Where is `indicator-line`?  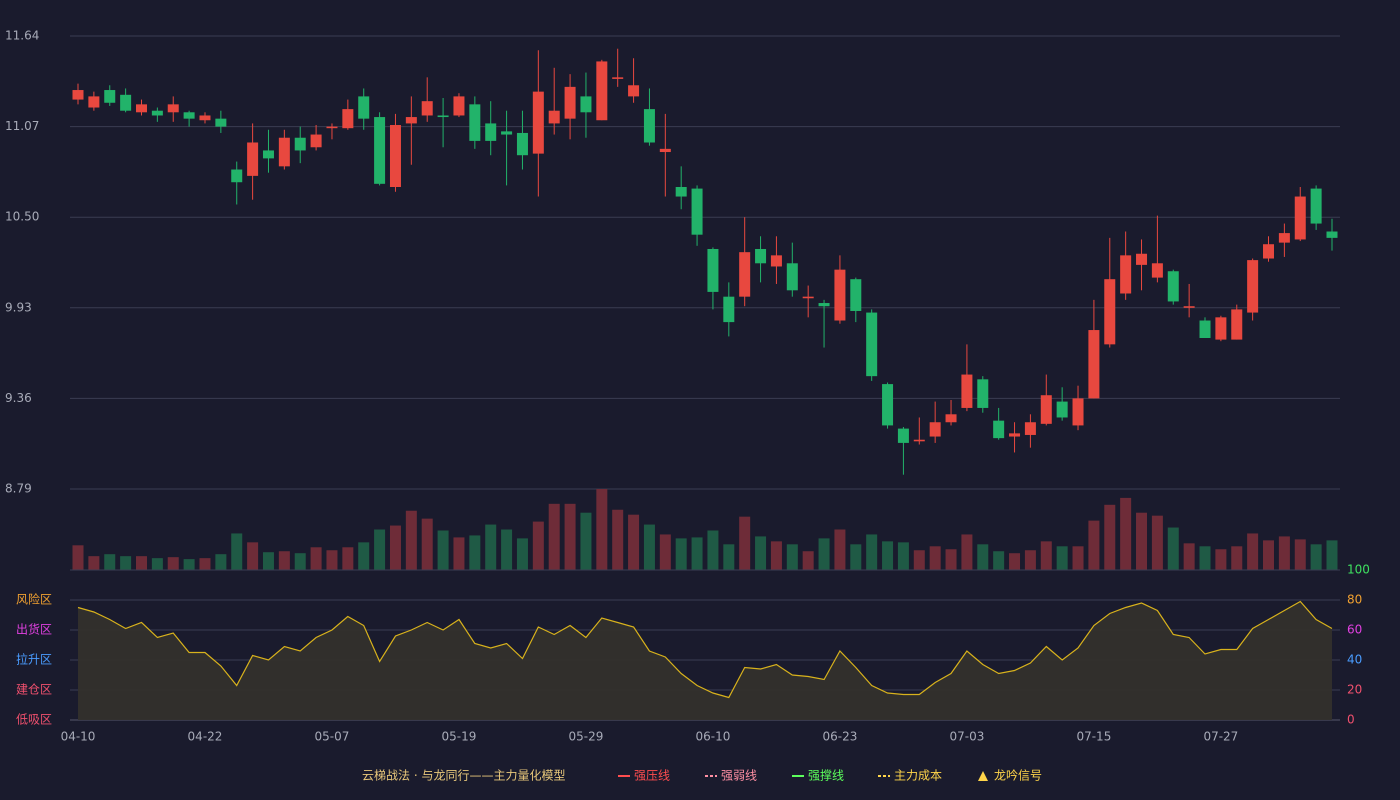
indicator-line is located at coordinates (705, 649).